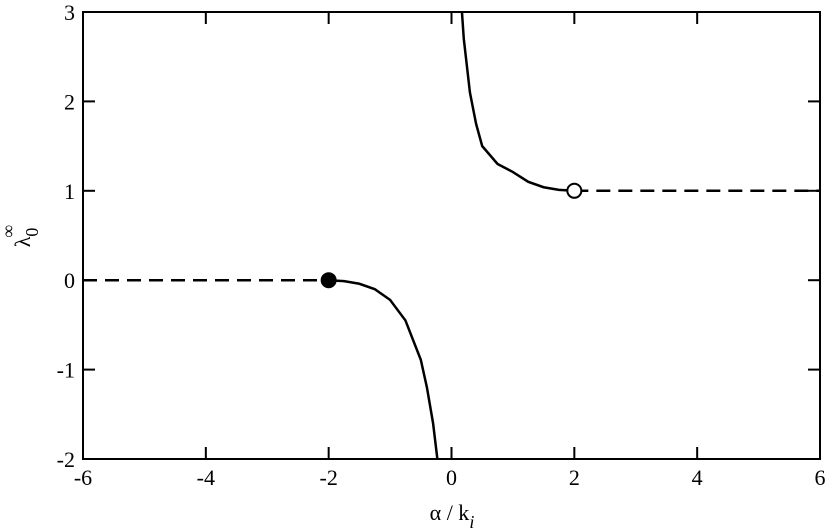 The width and height of the screenshot is (830, 531). Describe the element at coordinates (69, 191) in the screenshot. I see `y-tick-label: 1` at that location.